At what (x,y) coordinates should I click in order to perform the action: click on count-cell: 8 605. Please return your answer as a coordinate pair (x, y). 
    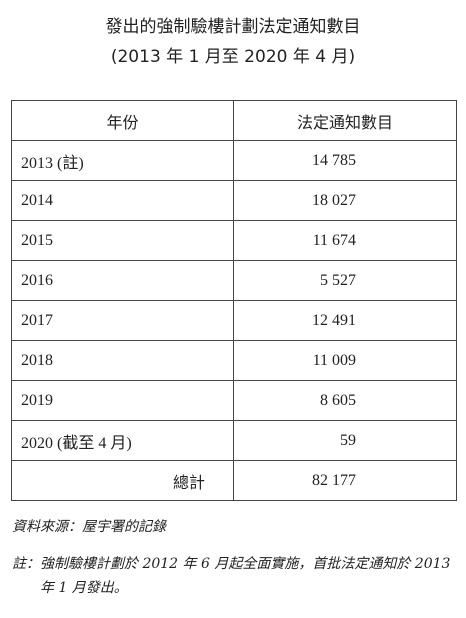
    Looking at the image, I should click on (345, 400).